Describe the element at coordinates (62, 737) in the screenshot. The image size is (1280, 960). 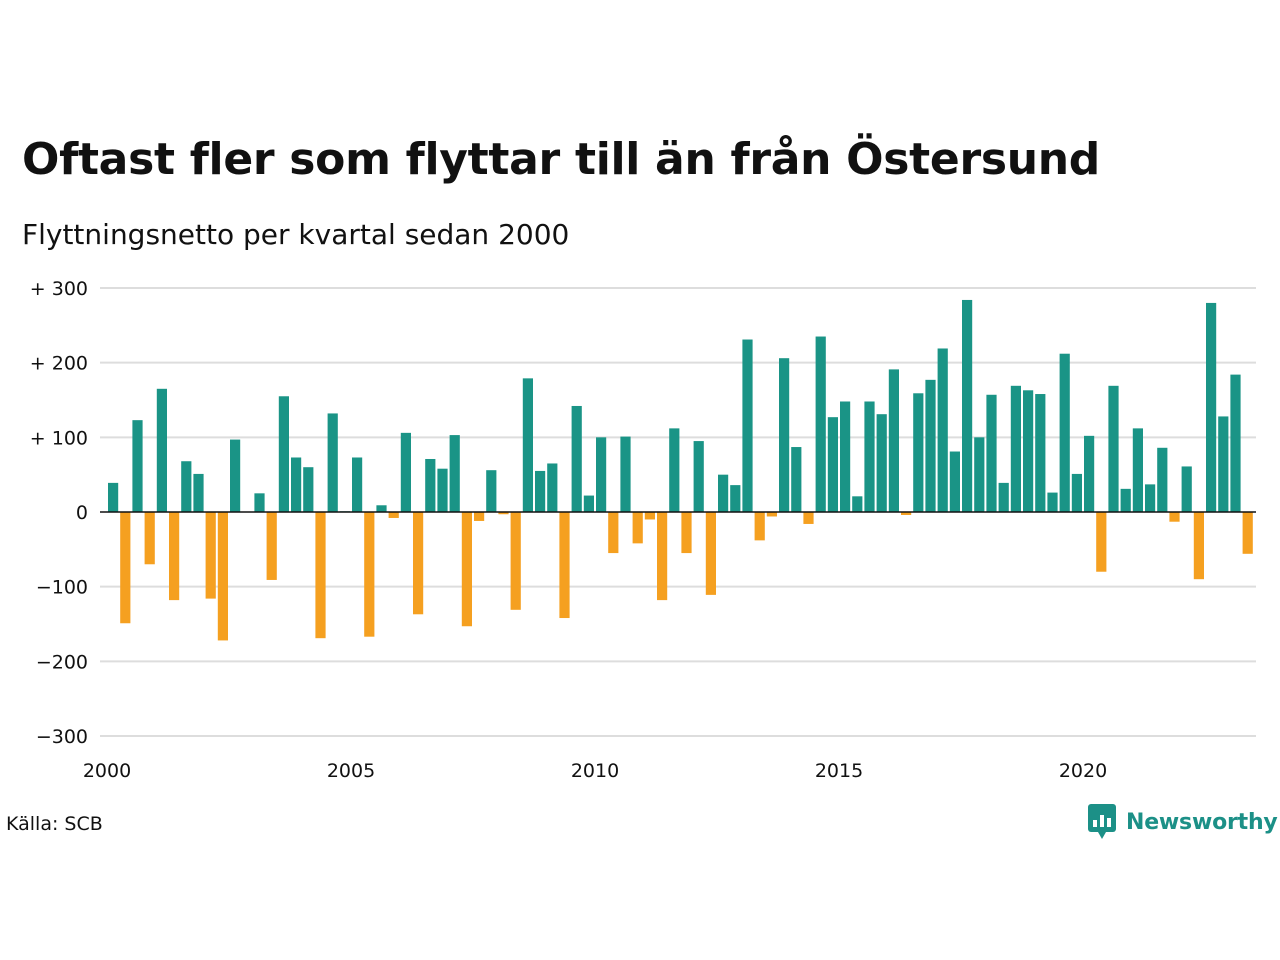
I see `y-tick-label: −300` at that location.